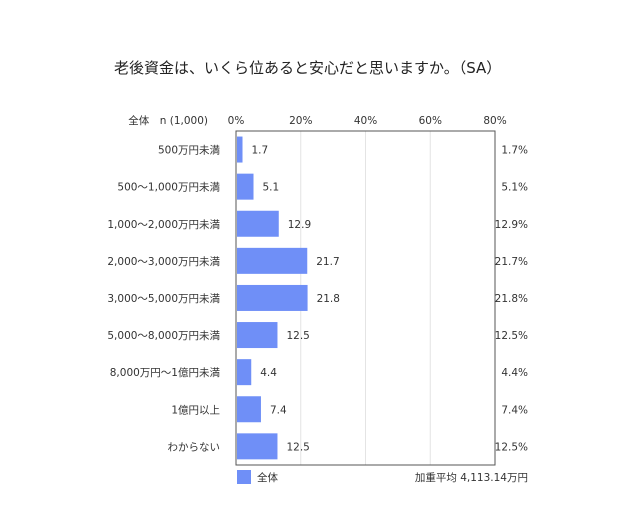  What do you see at coordinates (163, 225) in the screenshot?
I see `category-label: 1,000〜2,000万円未満` at bounding box center [163, 225].